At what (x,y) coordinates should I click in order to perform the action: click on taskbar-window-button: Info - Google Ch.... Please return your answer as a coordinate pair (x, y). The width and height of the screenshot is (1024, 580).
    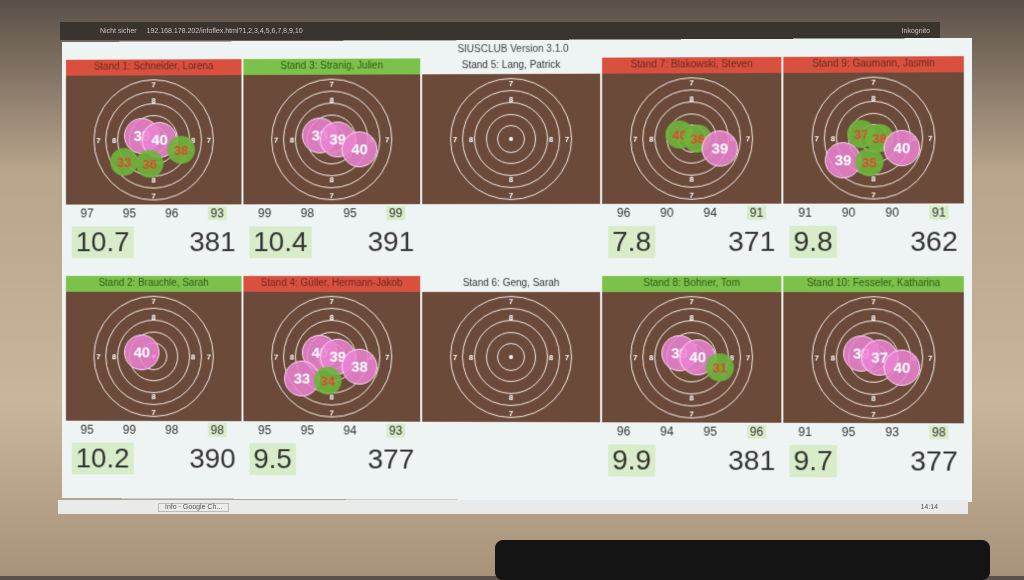
    Looking at the image, I should click on (193, 507).